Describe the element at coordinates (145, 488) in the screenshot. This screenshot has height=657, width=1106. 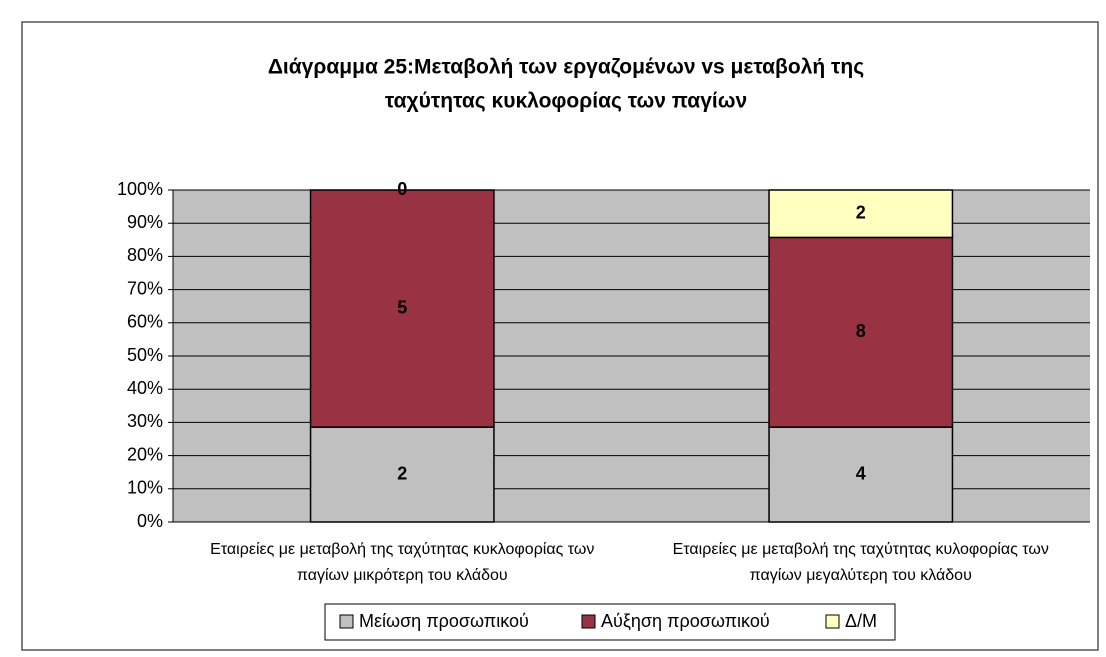
I see `y-tick-label: 10%` at that location.